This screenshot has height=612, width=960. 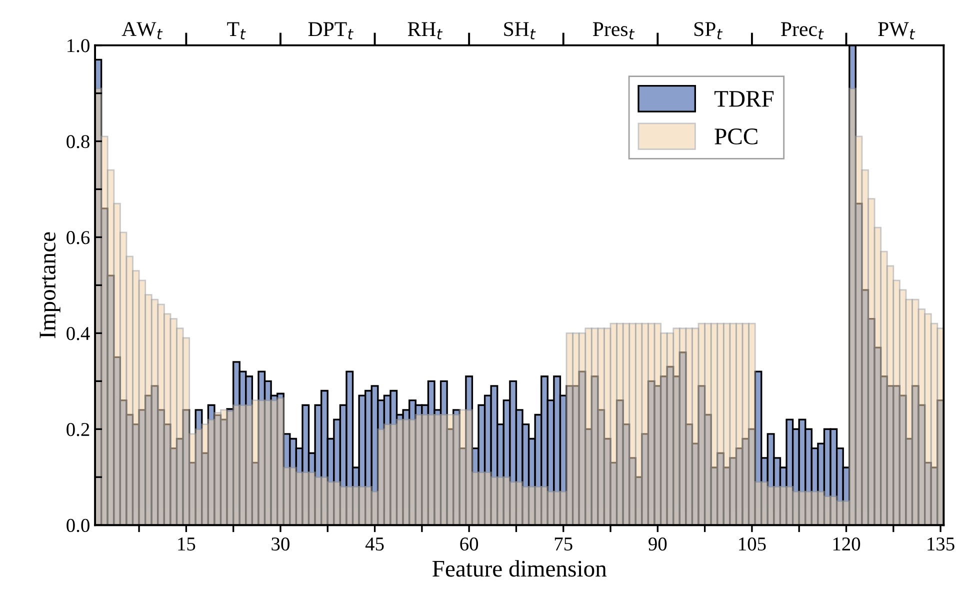 I want to click on text: SH$_{t}$, so click(x=520, y=31).